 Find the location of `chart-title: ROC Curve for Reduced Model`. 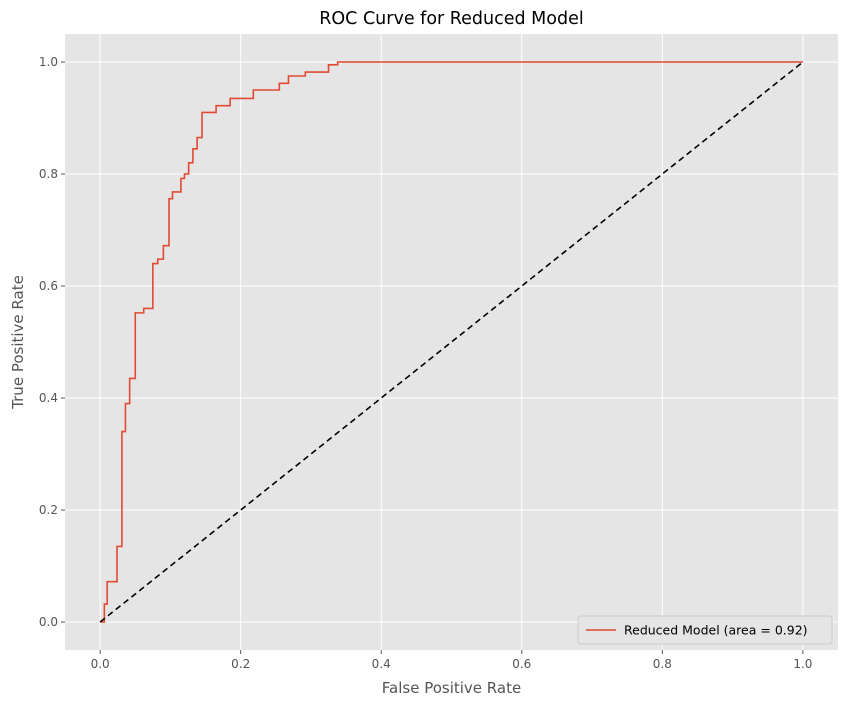

chart-title: ROC Curve for Reduced Model is located at coordinates (451, 19).